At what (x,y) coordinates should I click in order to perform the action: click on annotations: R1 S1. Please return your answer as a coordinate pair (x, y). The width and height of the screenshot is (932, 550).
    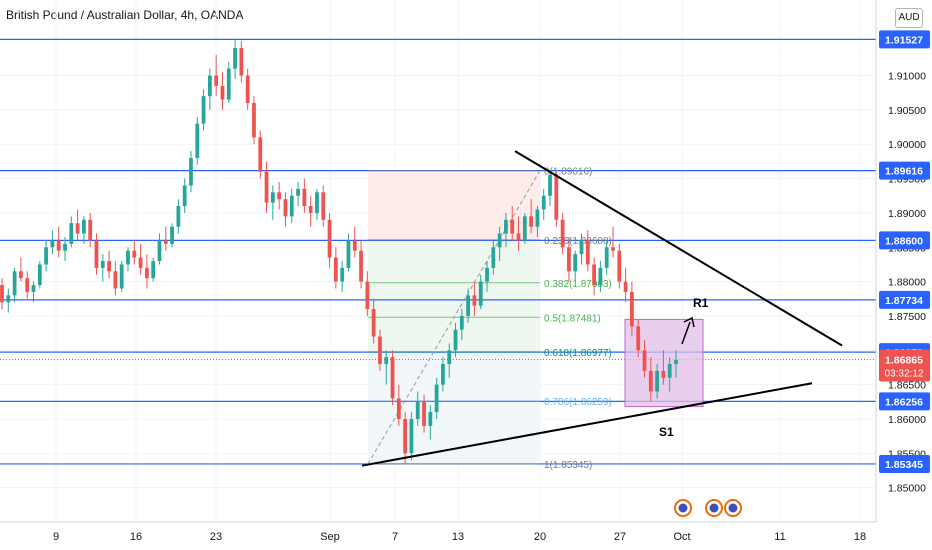
    Looking at the image, I should click on (700, 406).